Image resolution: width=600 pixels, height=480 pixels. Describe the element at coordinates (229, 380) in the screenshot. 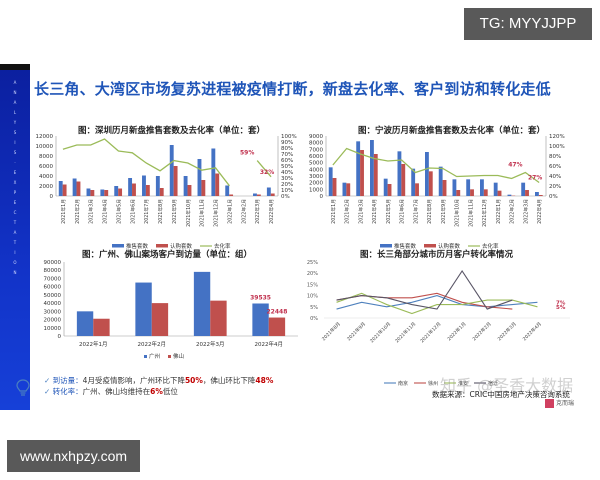

I see `note-visits-text-b: ，佛山环比下降` at that location.